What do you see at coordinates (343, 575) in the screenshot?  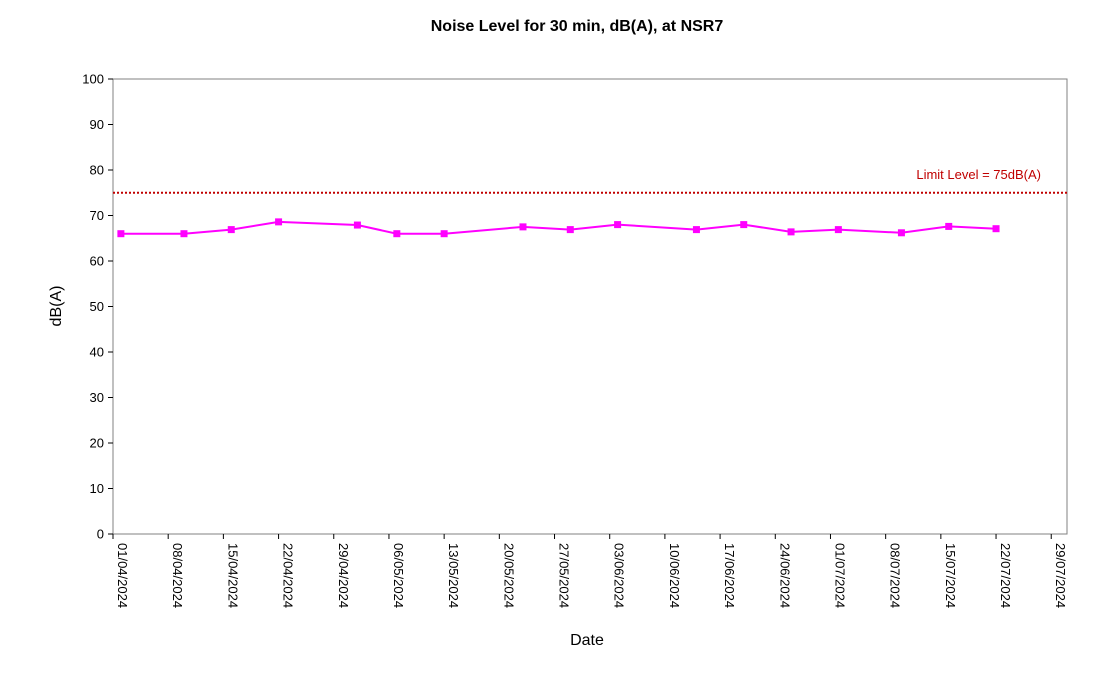 I see `x-tick-label: 29/04/2024` at bounding box center [343, 575].